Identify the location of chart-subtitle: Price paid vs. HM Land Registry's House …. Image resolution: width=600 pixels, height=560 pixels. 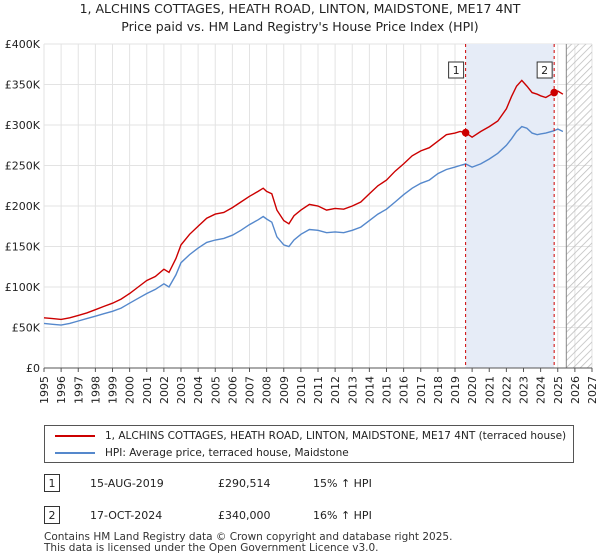
(300, 26).